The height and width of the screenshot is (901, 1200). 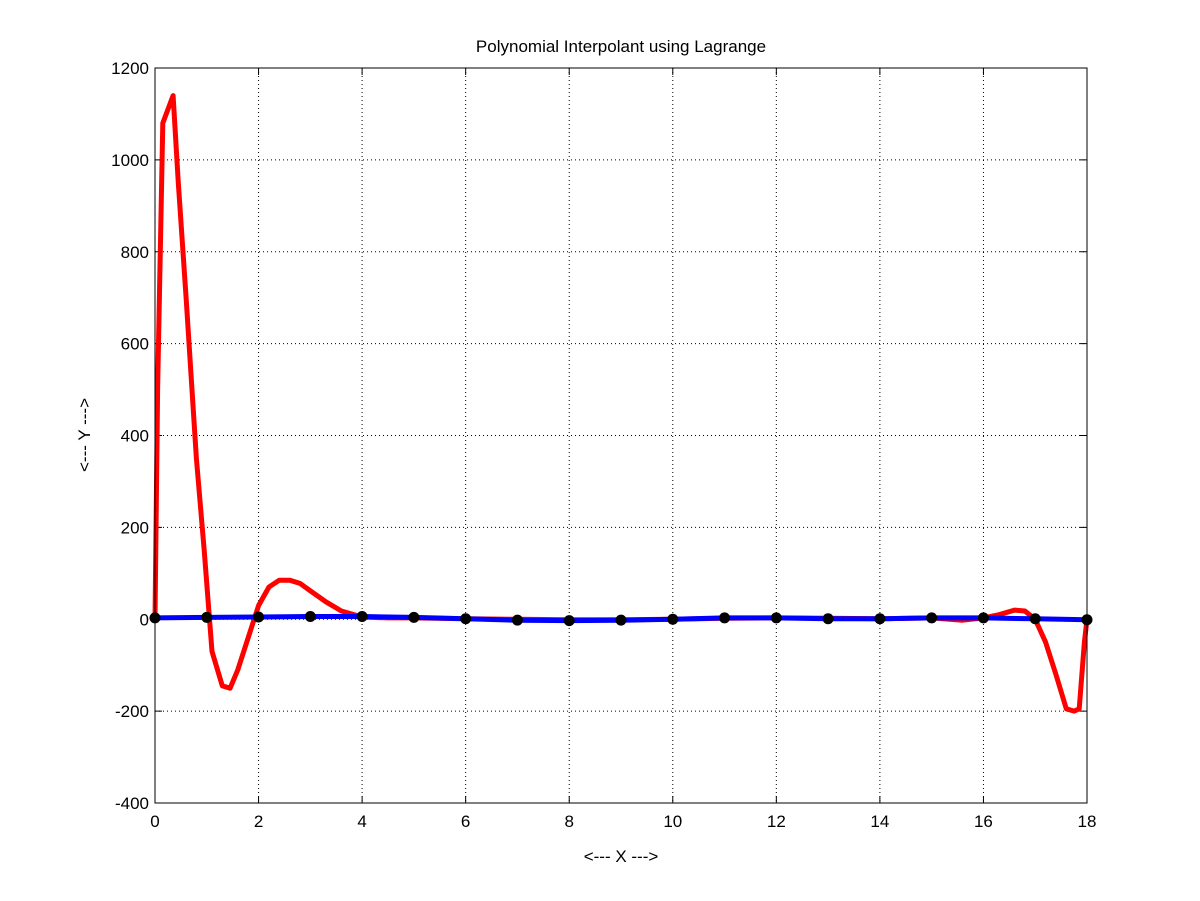 I want to click on x-tick-label: 4, so click(x=361, y=821).